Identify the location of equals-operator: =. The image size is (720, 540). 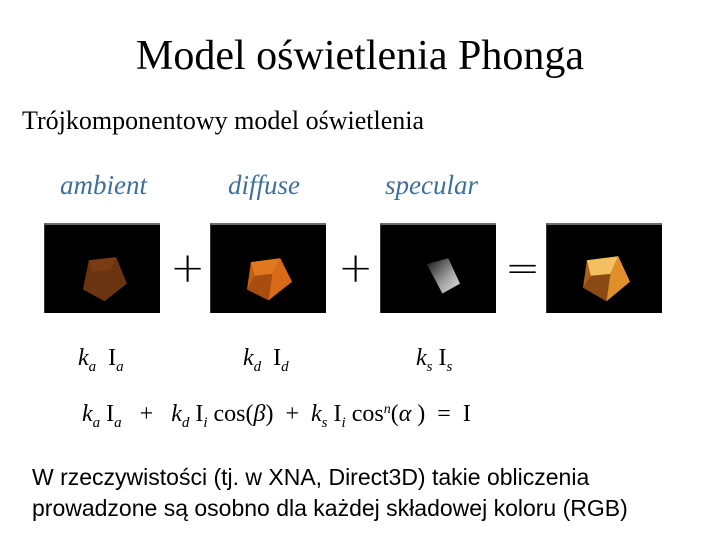
(523, 267).